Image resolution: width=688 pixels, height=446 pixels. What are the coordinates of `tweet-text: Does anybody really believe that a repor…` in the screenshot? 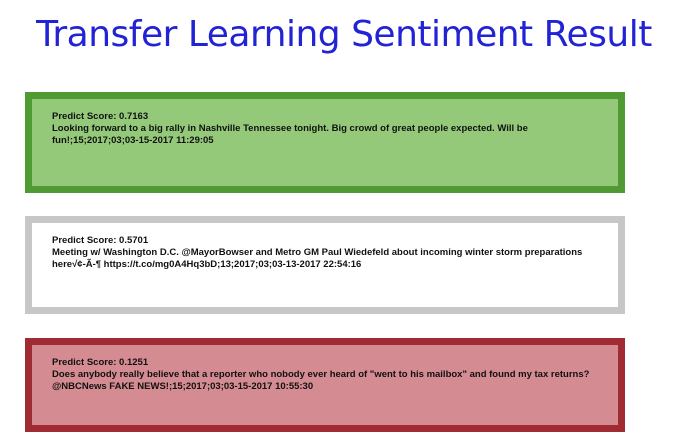 It's located at (321, 380).